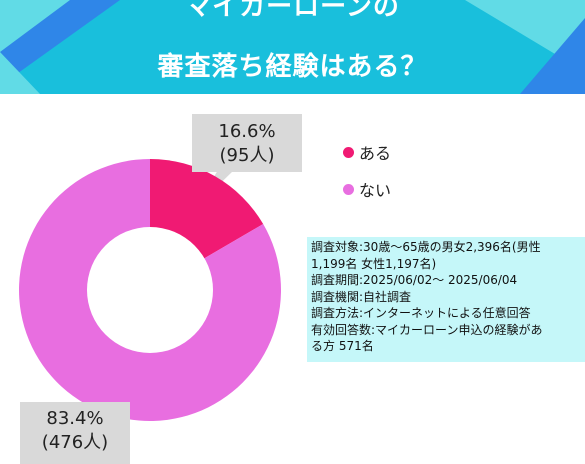 The image size is (585, 464). I want to click on data-label-nai-percent: 83.4%, so click(75, 418).